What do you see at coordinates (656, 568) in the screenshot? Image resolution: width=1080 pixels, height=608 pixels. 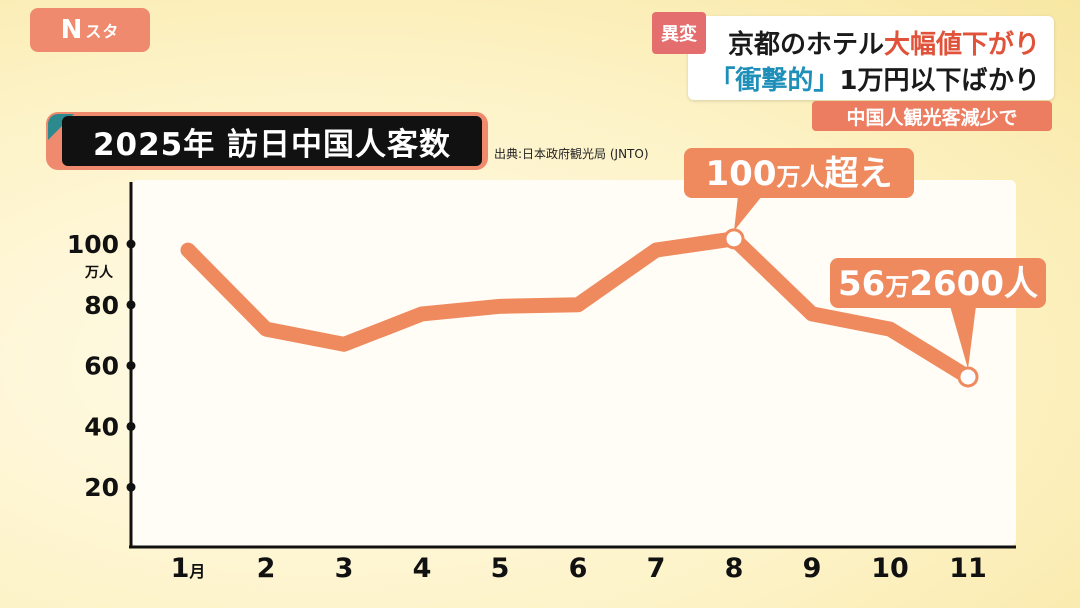 I see `x-tick-label: 7` at bounding box center [656, 568].